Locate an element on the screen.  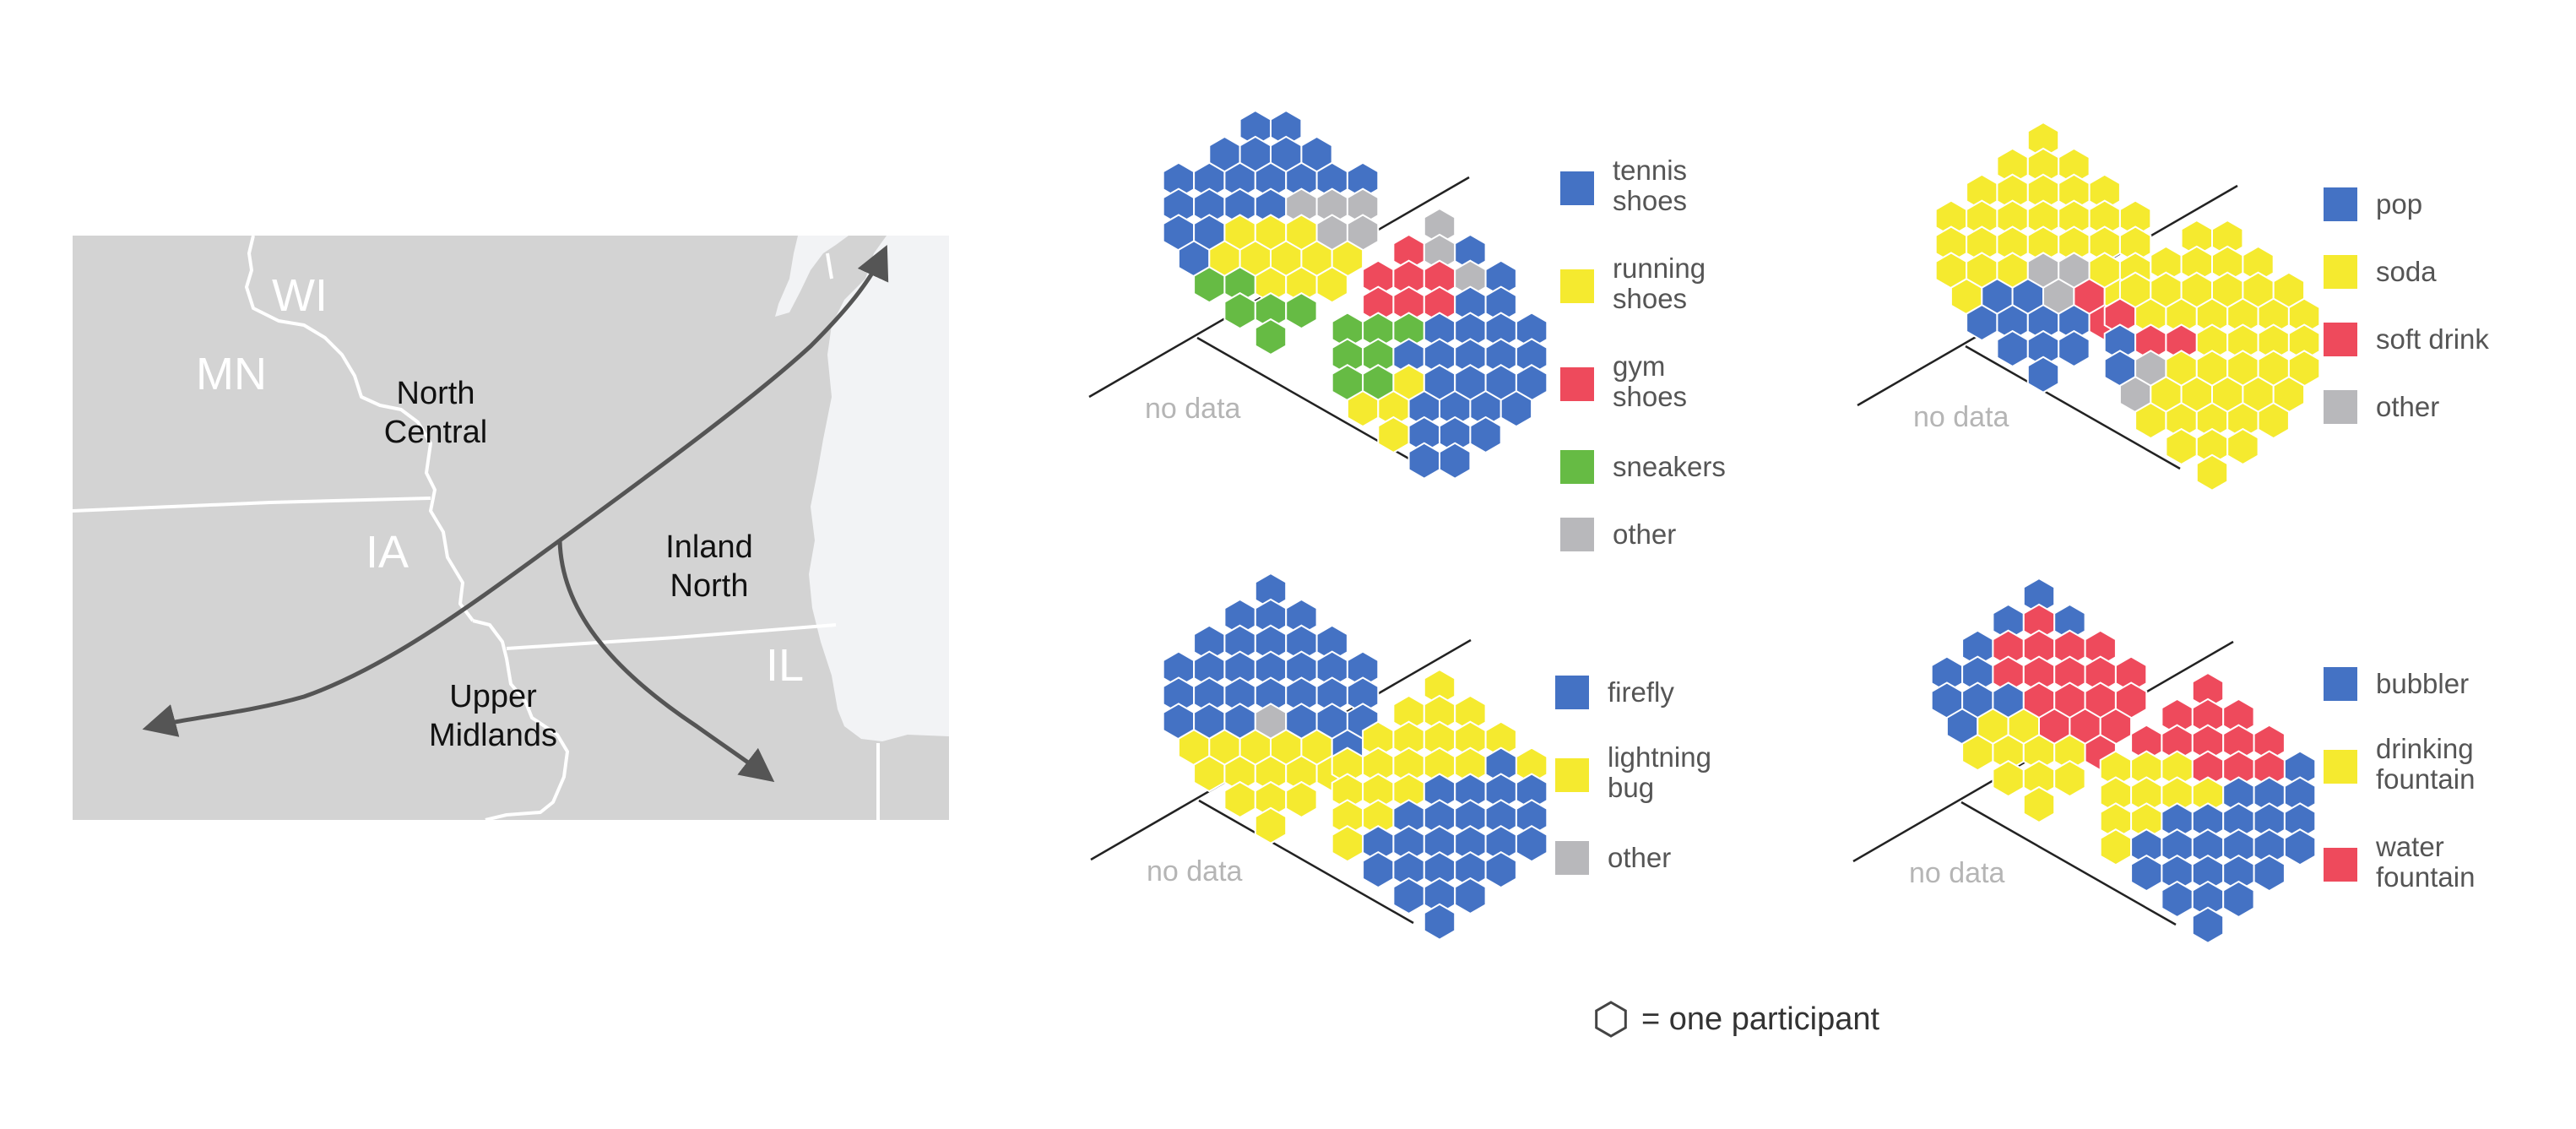
legend: firefly lightning bug other is located at coordinates (1633, 775).